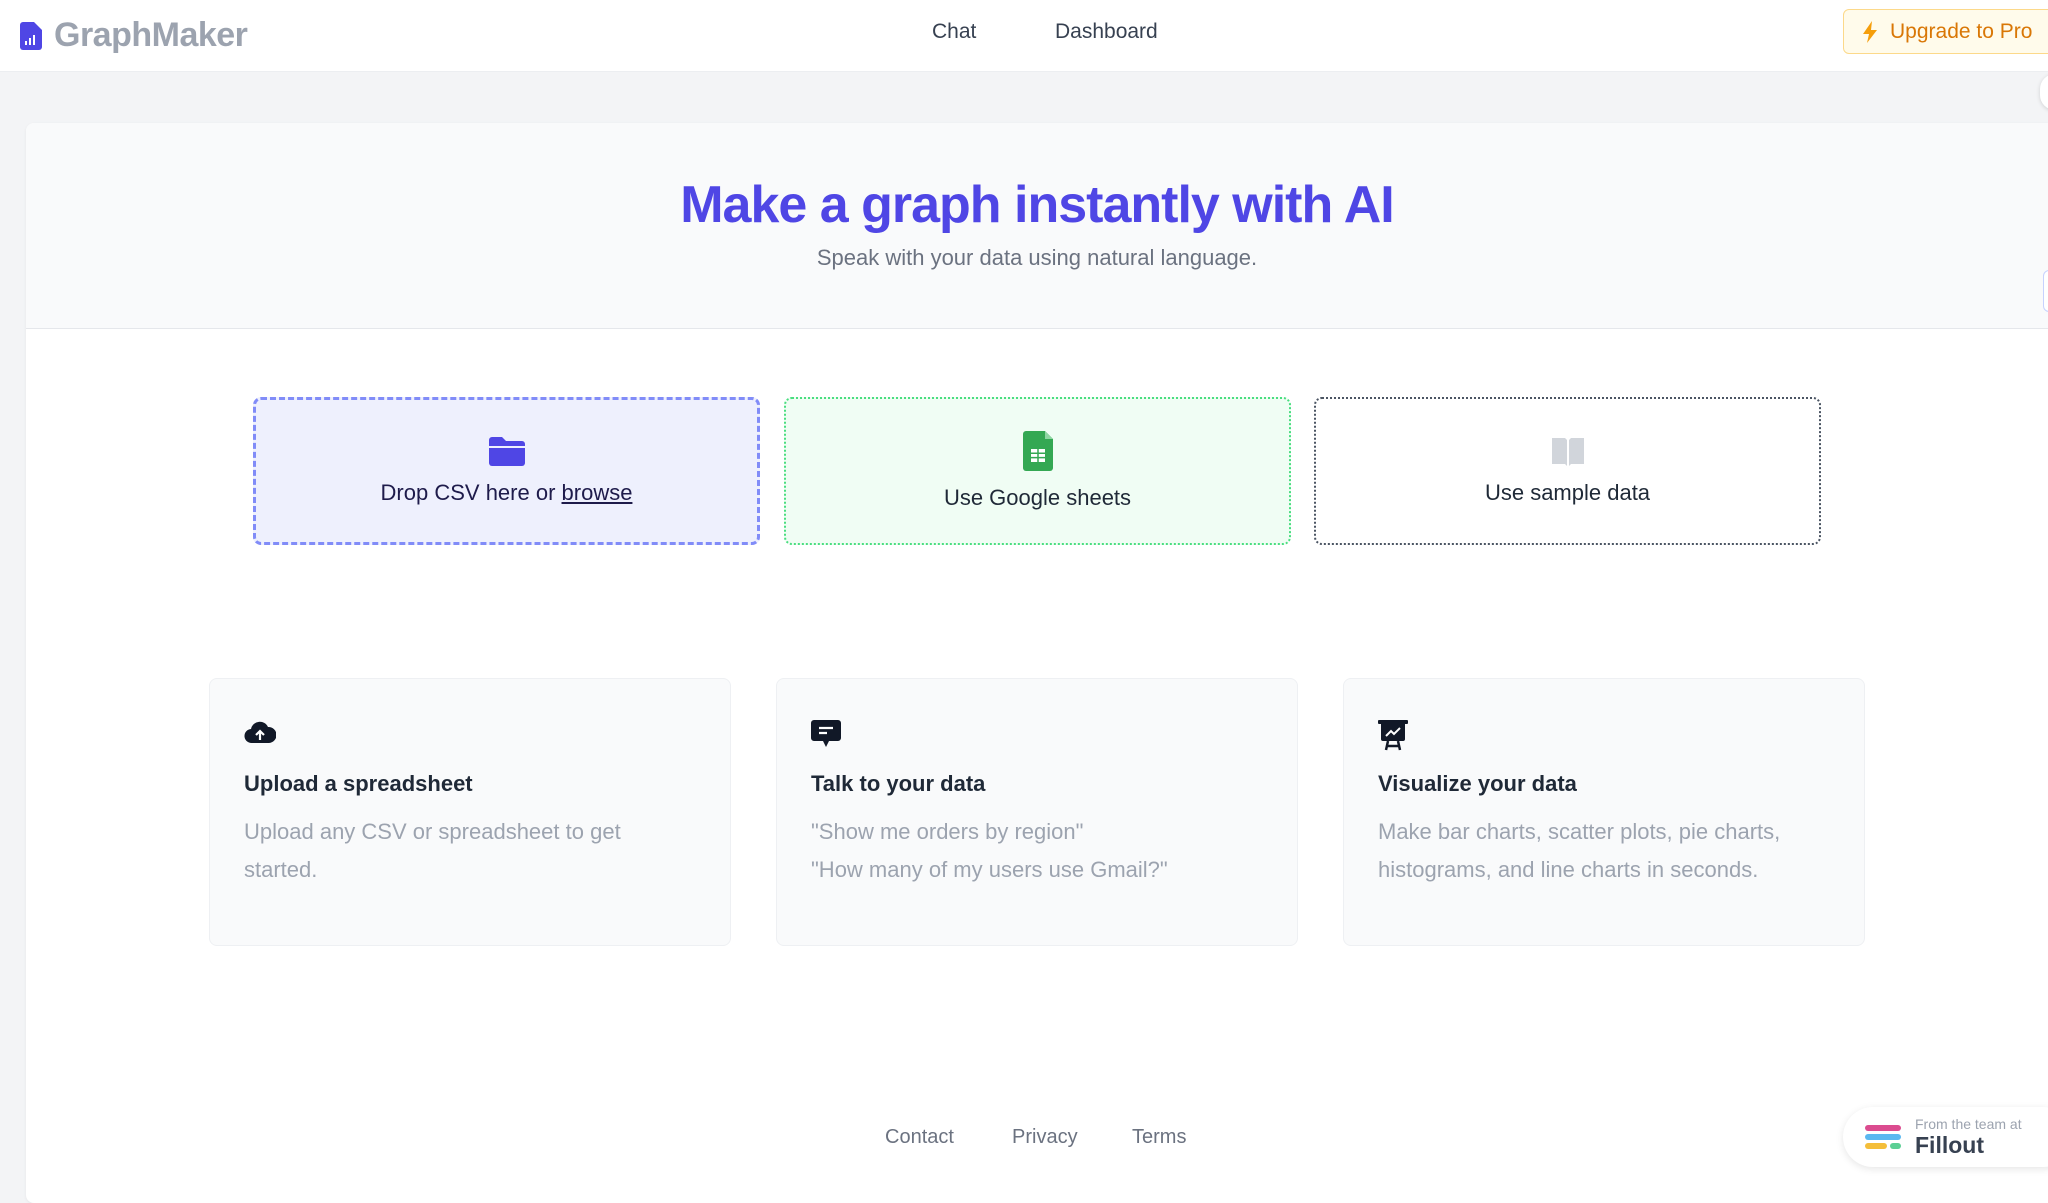 The image size is (2048, 1203). Describe the element at coordinates (1045, 1137) in the screenshot. I see `footer-privacy-link: Privacy` at that location.